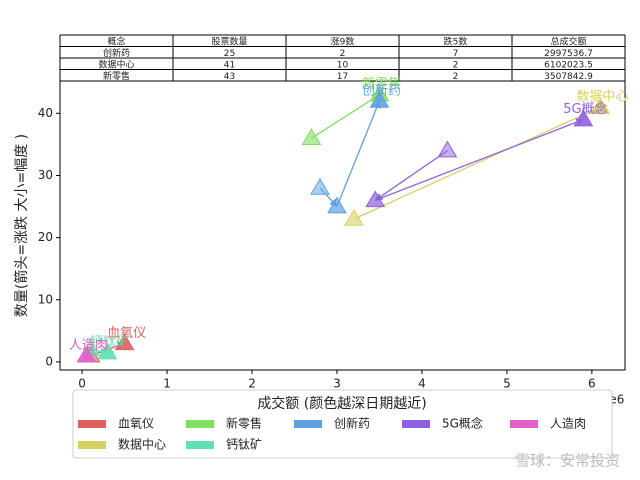 The width and height of the screenshot is (640, 480). What do you see at coordinates (568, 41) in the screenshot?
I see `table-header: 总成交额` at bounding box center [568, 41].